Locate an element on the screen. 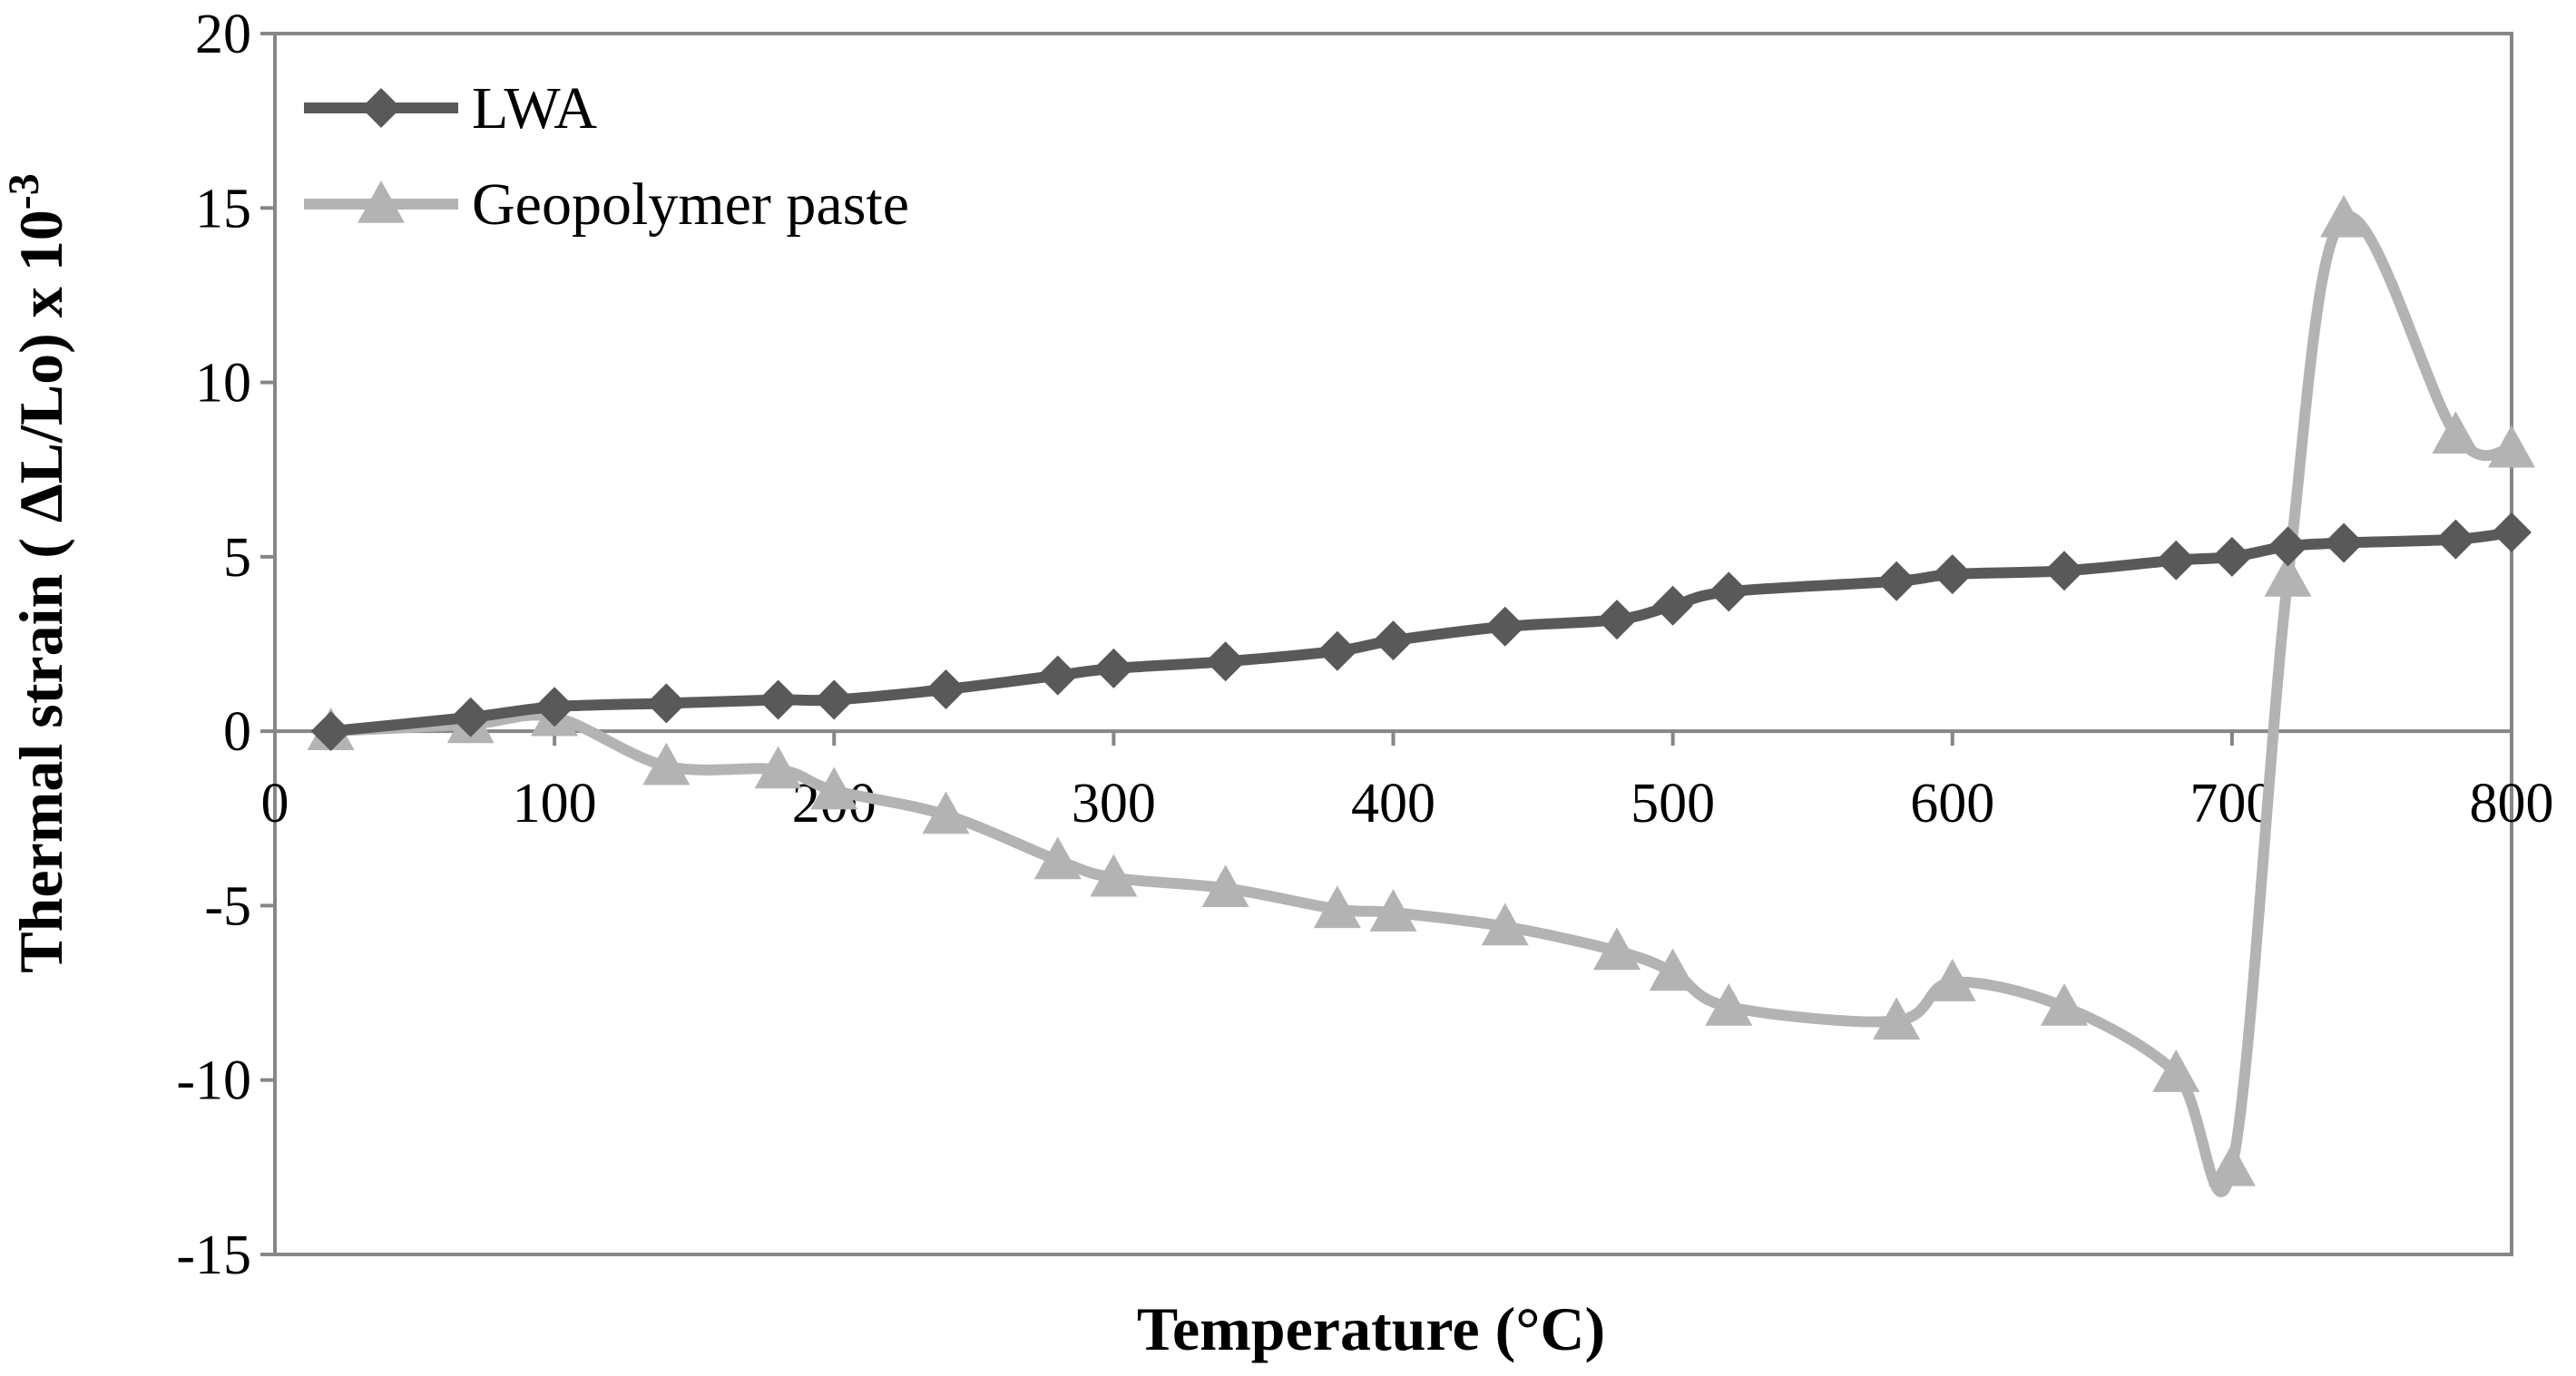  series-line-lwa is located at coordinates (1421, 631).